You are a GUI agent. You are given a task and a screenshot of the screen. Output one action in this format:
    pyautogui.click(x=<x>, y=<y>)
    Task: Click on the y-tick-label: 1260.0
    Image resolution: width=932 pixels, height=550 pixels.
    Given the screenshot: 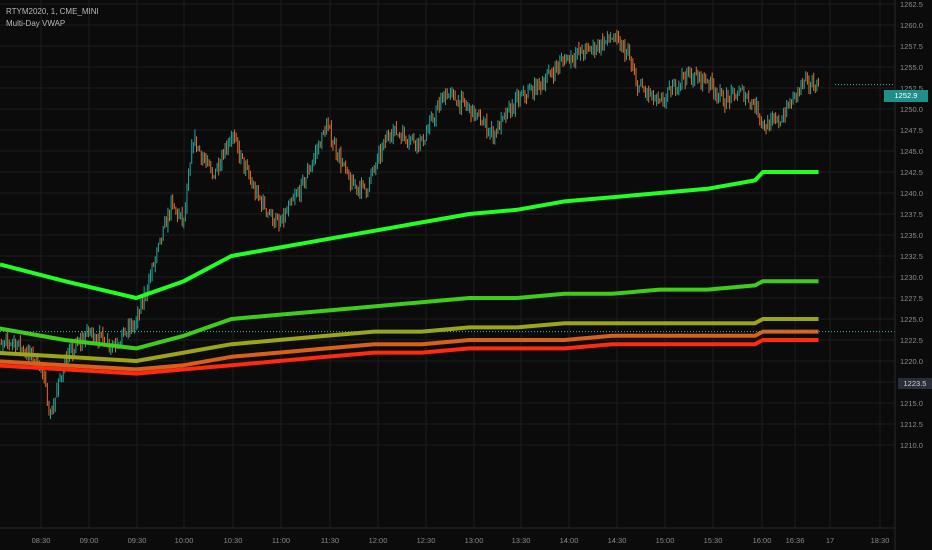 What is the action you would take?
    pyautogui.click(x=911, y=25)
    